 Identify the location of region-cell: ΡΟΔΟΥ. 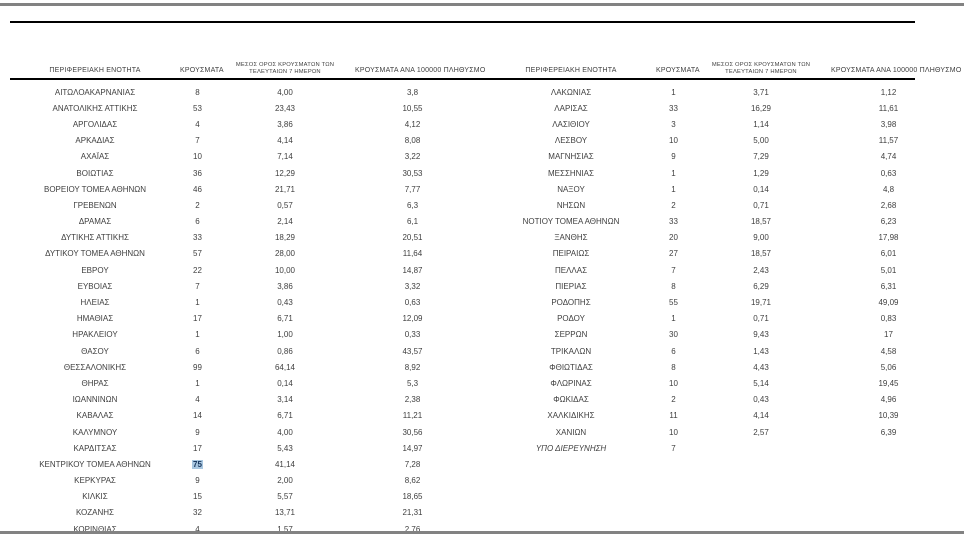
(571, 319).